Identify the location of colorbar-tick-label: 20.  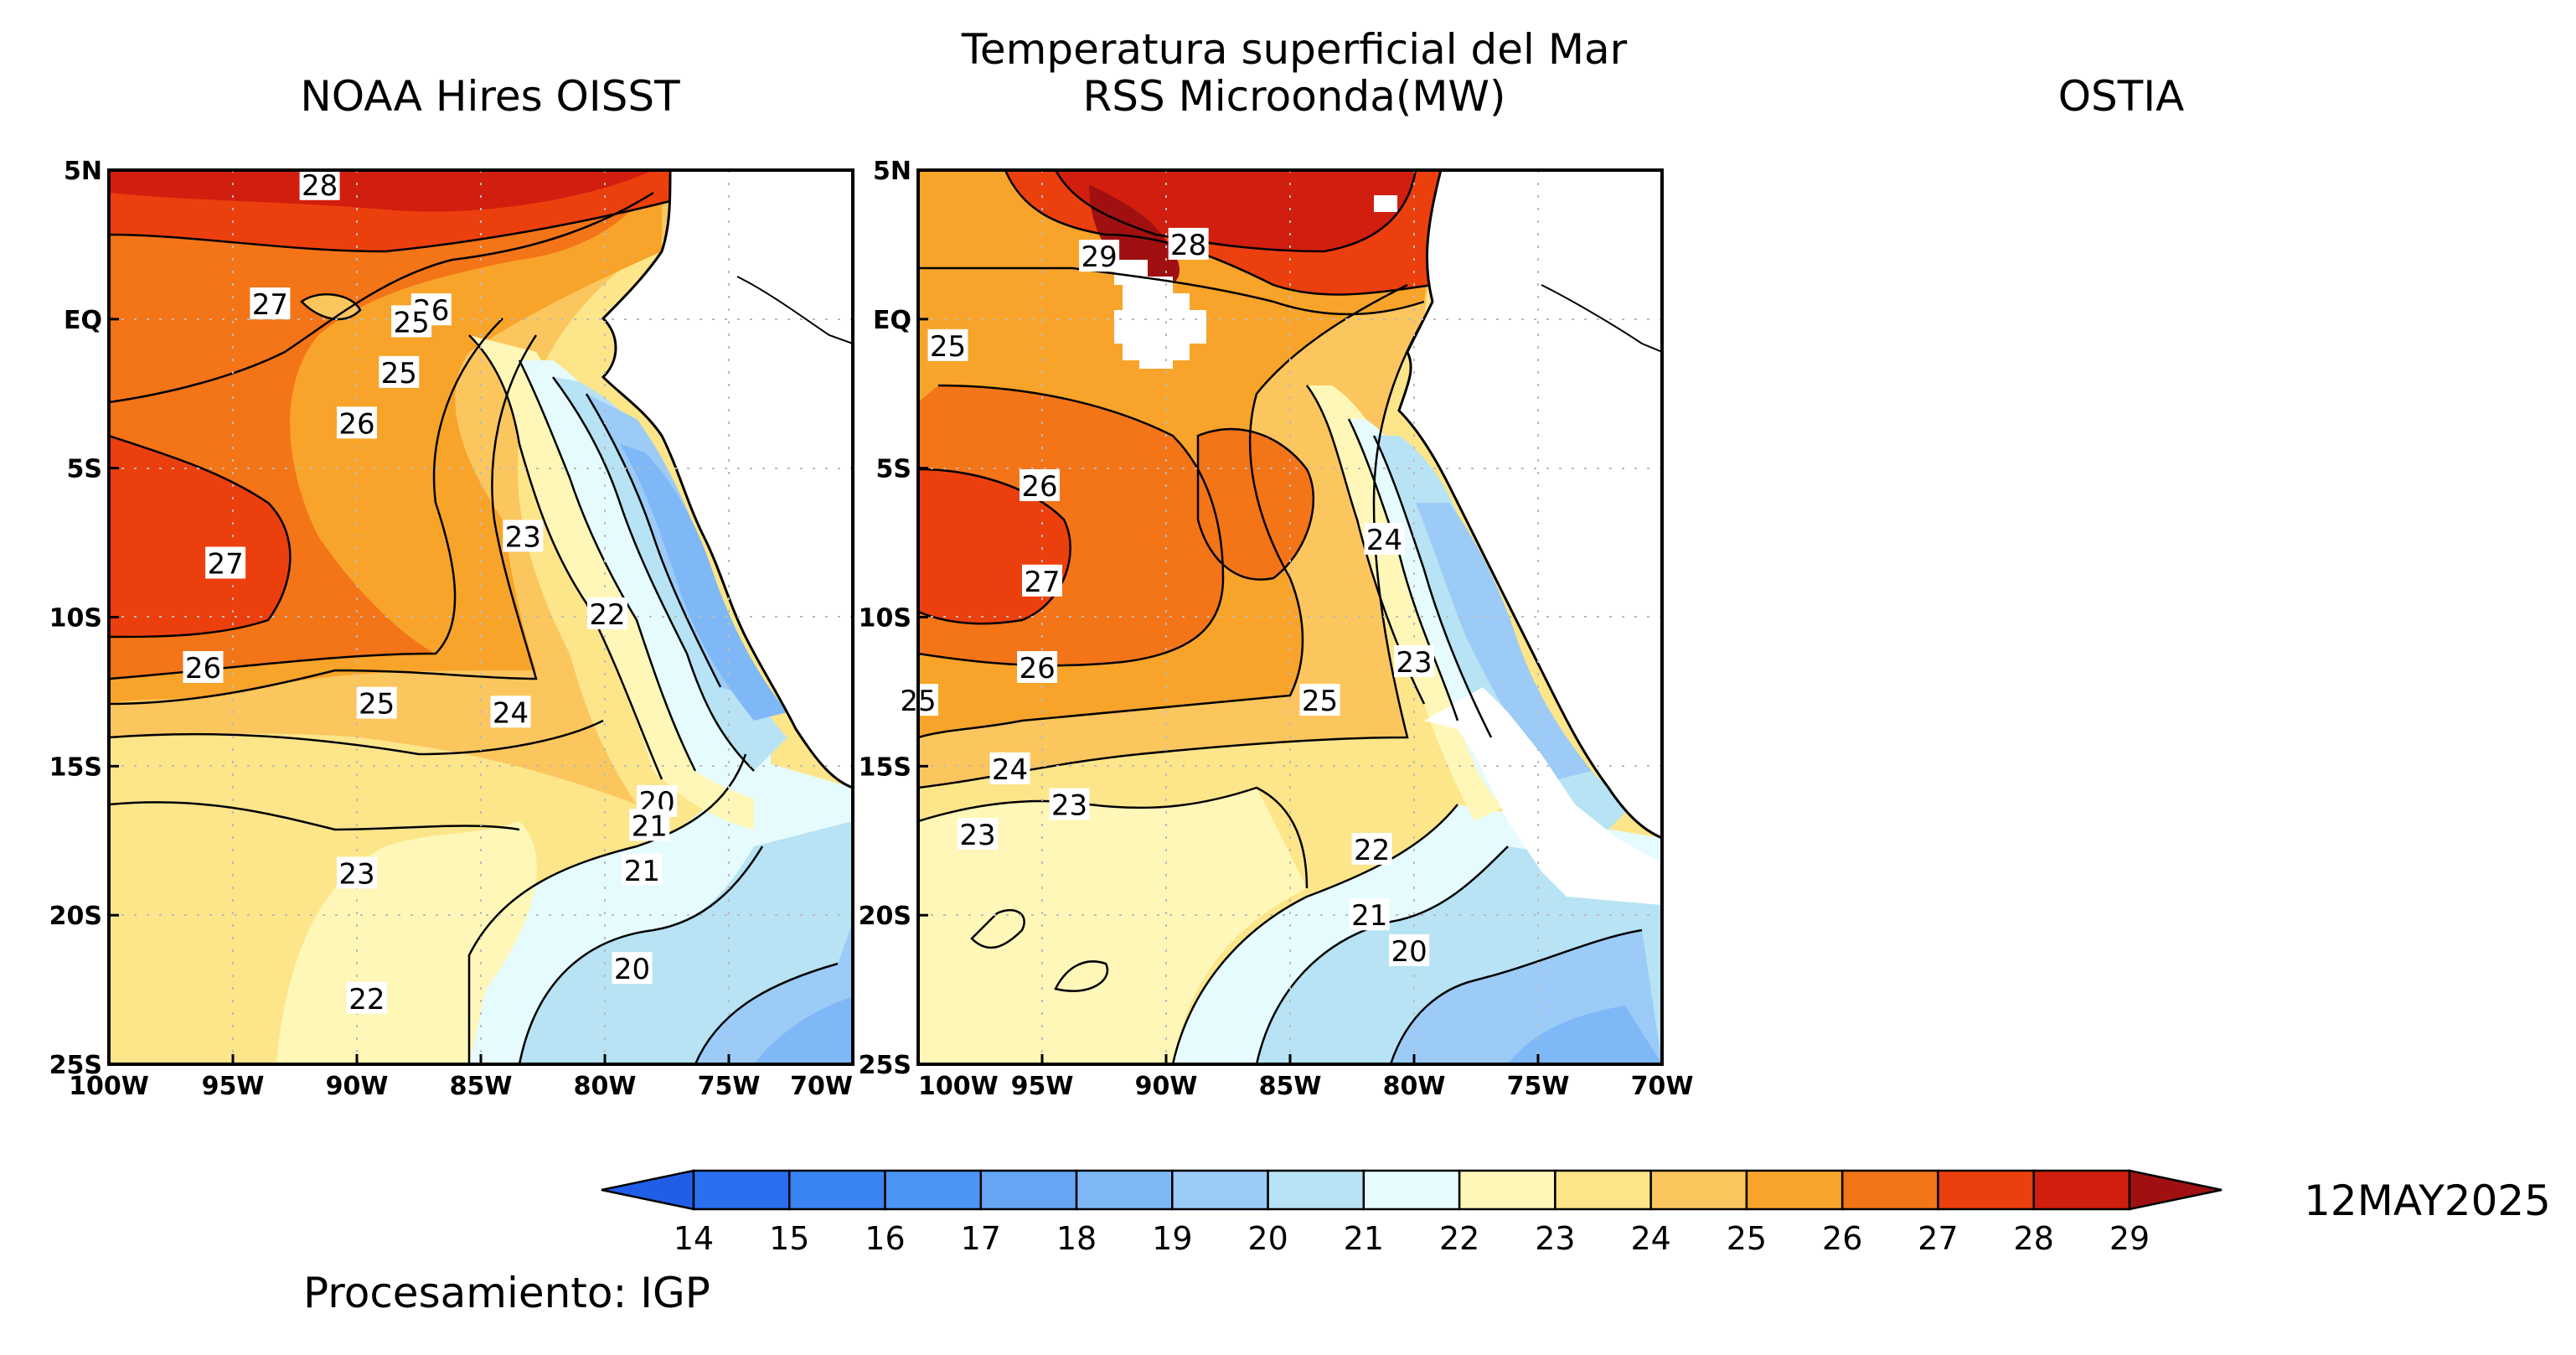
(1267, 1238).